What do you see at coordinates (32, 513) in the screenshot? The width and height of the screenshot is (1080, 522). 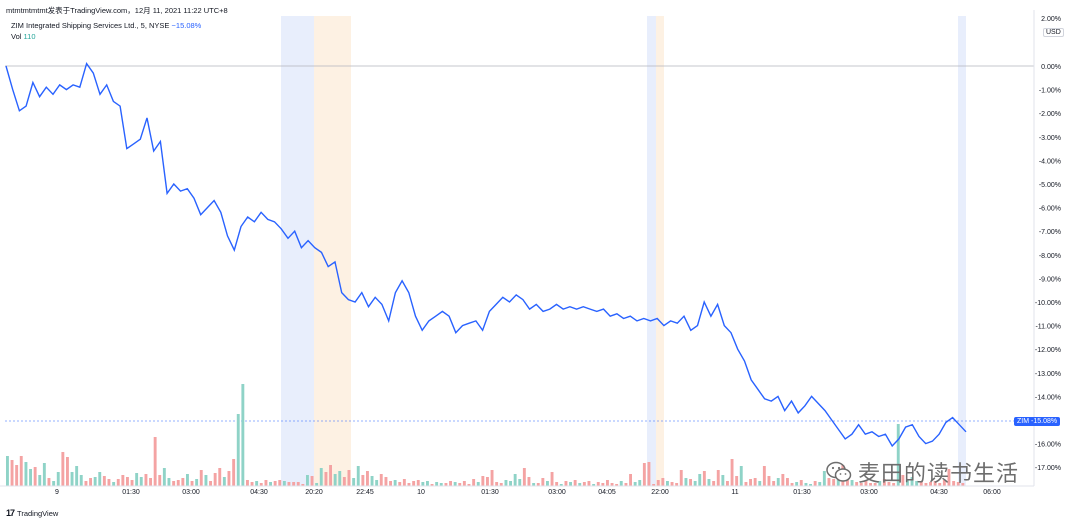 I see `tradingview-footer: 17 TradingView` at bounding box center [32, 513].